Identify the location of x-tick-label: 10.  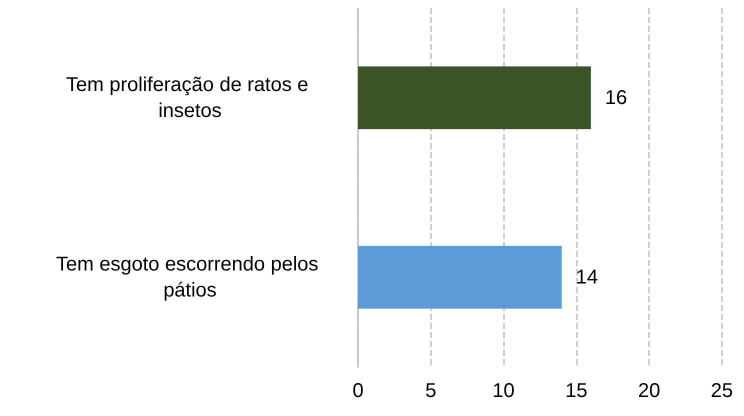
(503, 391).